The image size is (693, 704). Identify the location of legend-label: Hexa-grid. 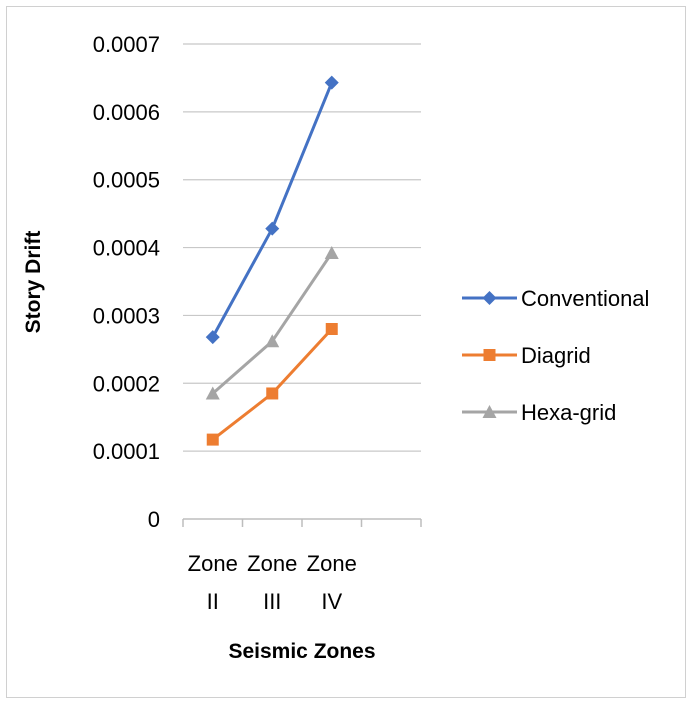
(568, 412).